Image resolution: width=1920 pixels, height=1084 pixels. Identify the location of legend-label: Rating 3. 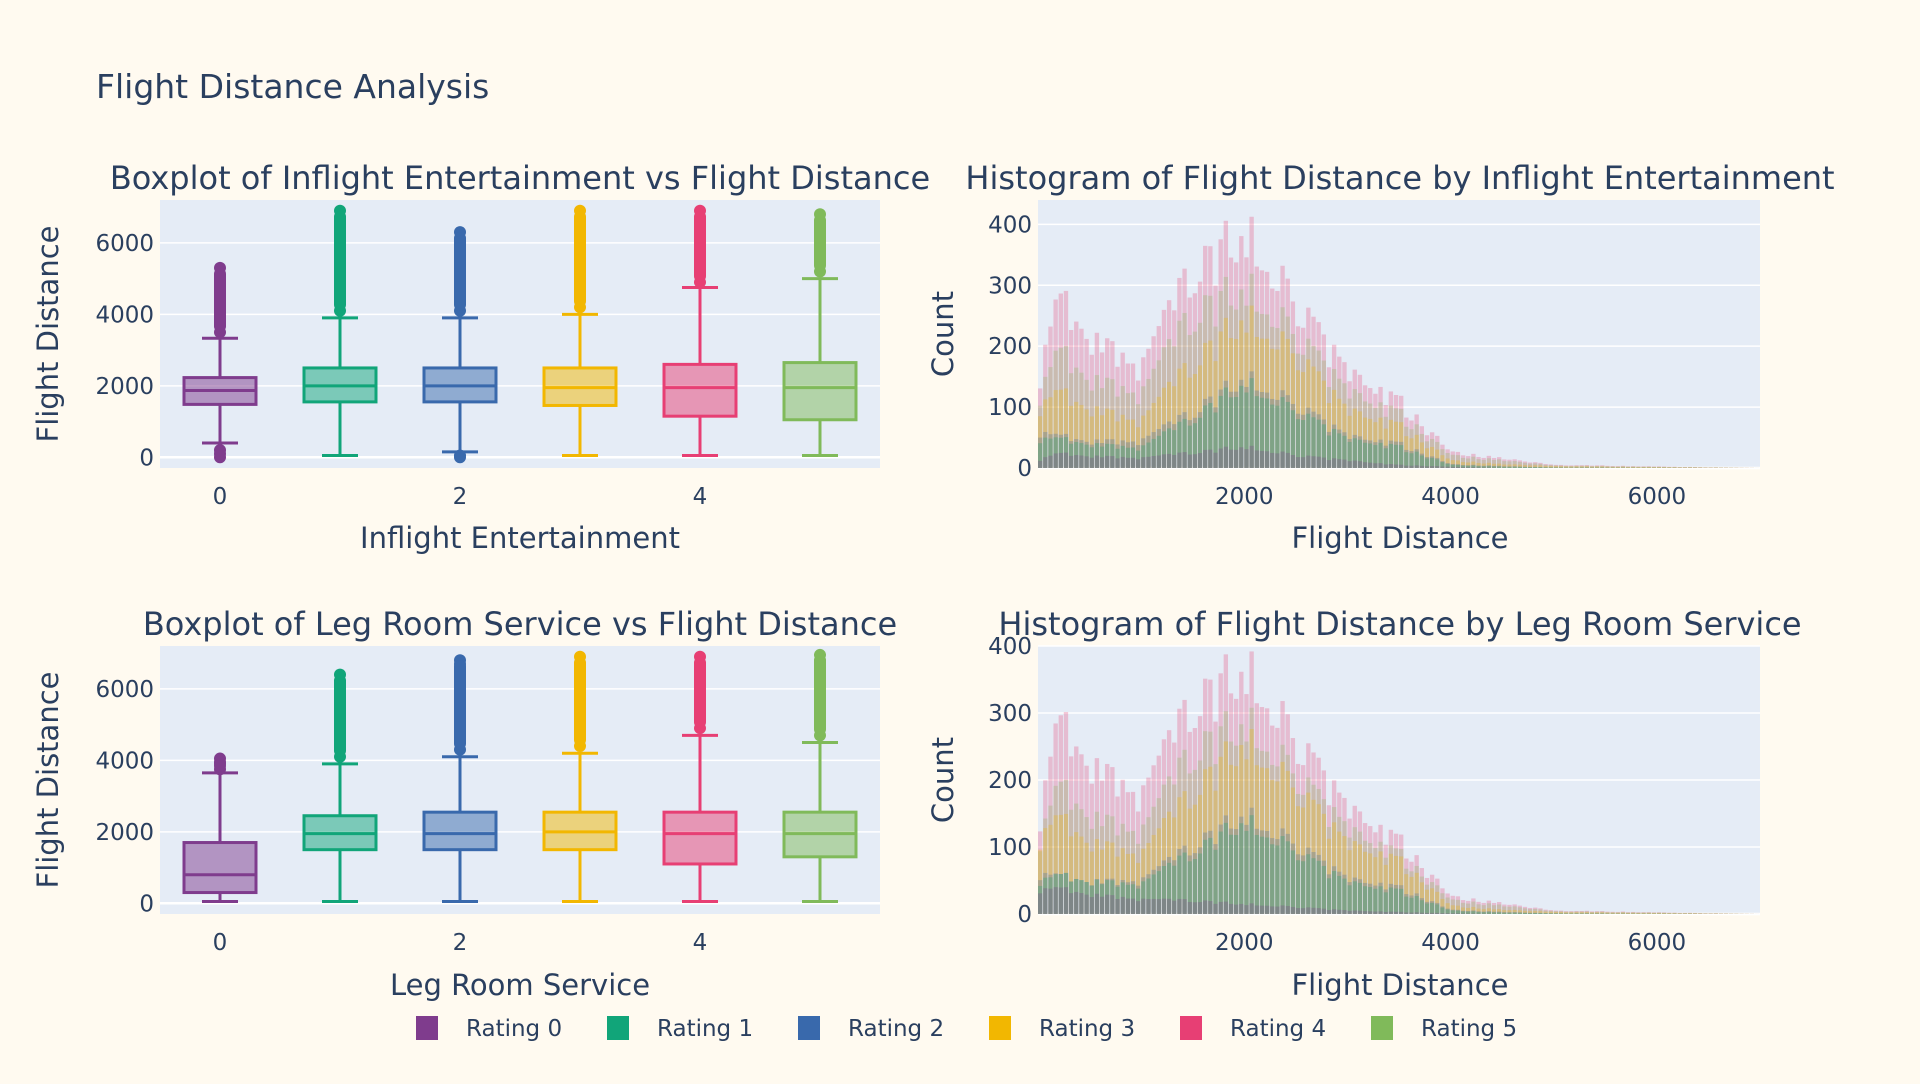
(1087, 1029).